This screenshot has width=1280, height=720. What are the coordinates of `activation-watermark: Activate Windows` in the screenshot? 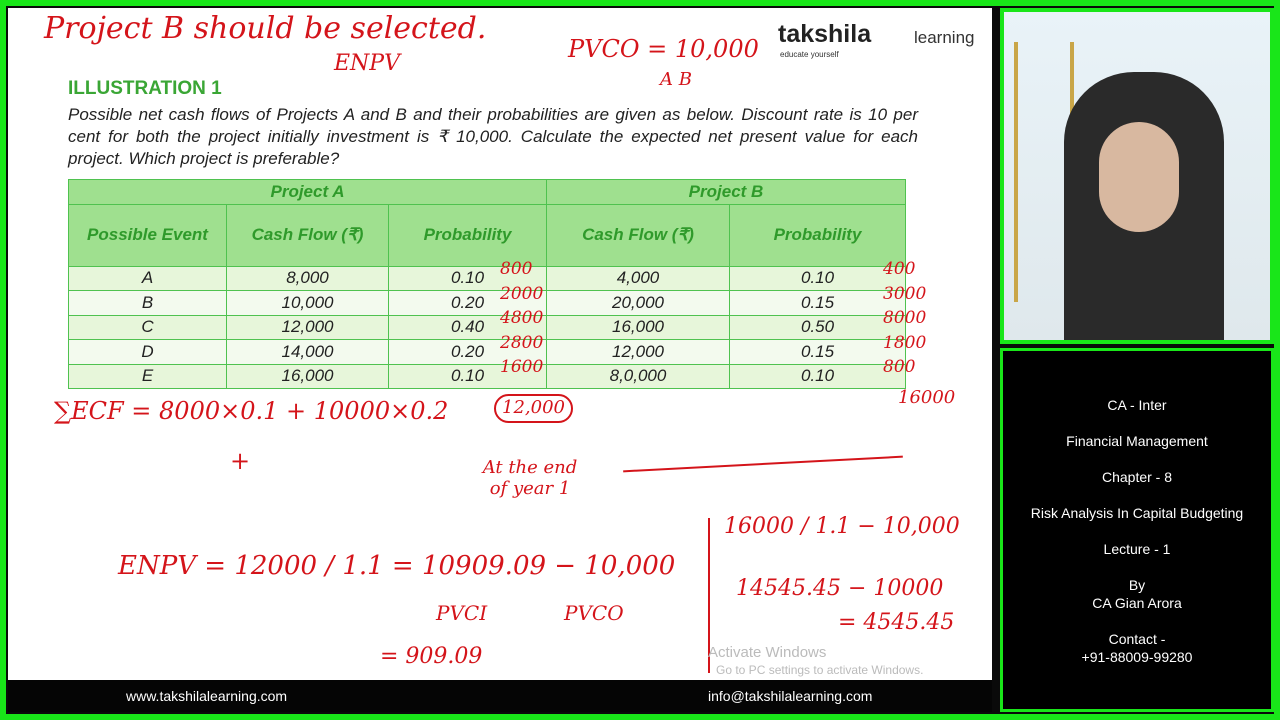 It's located at (767, 652).